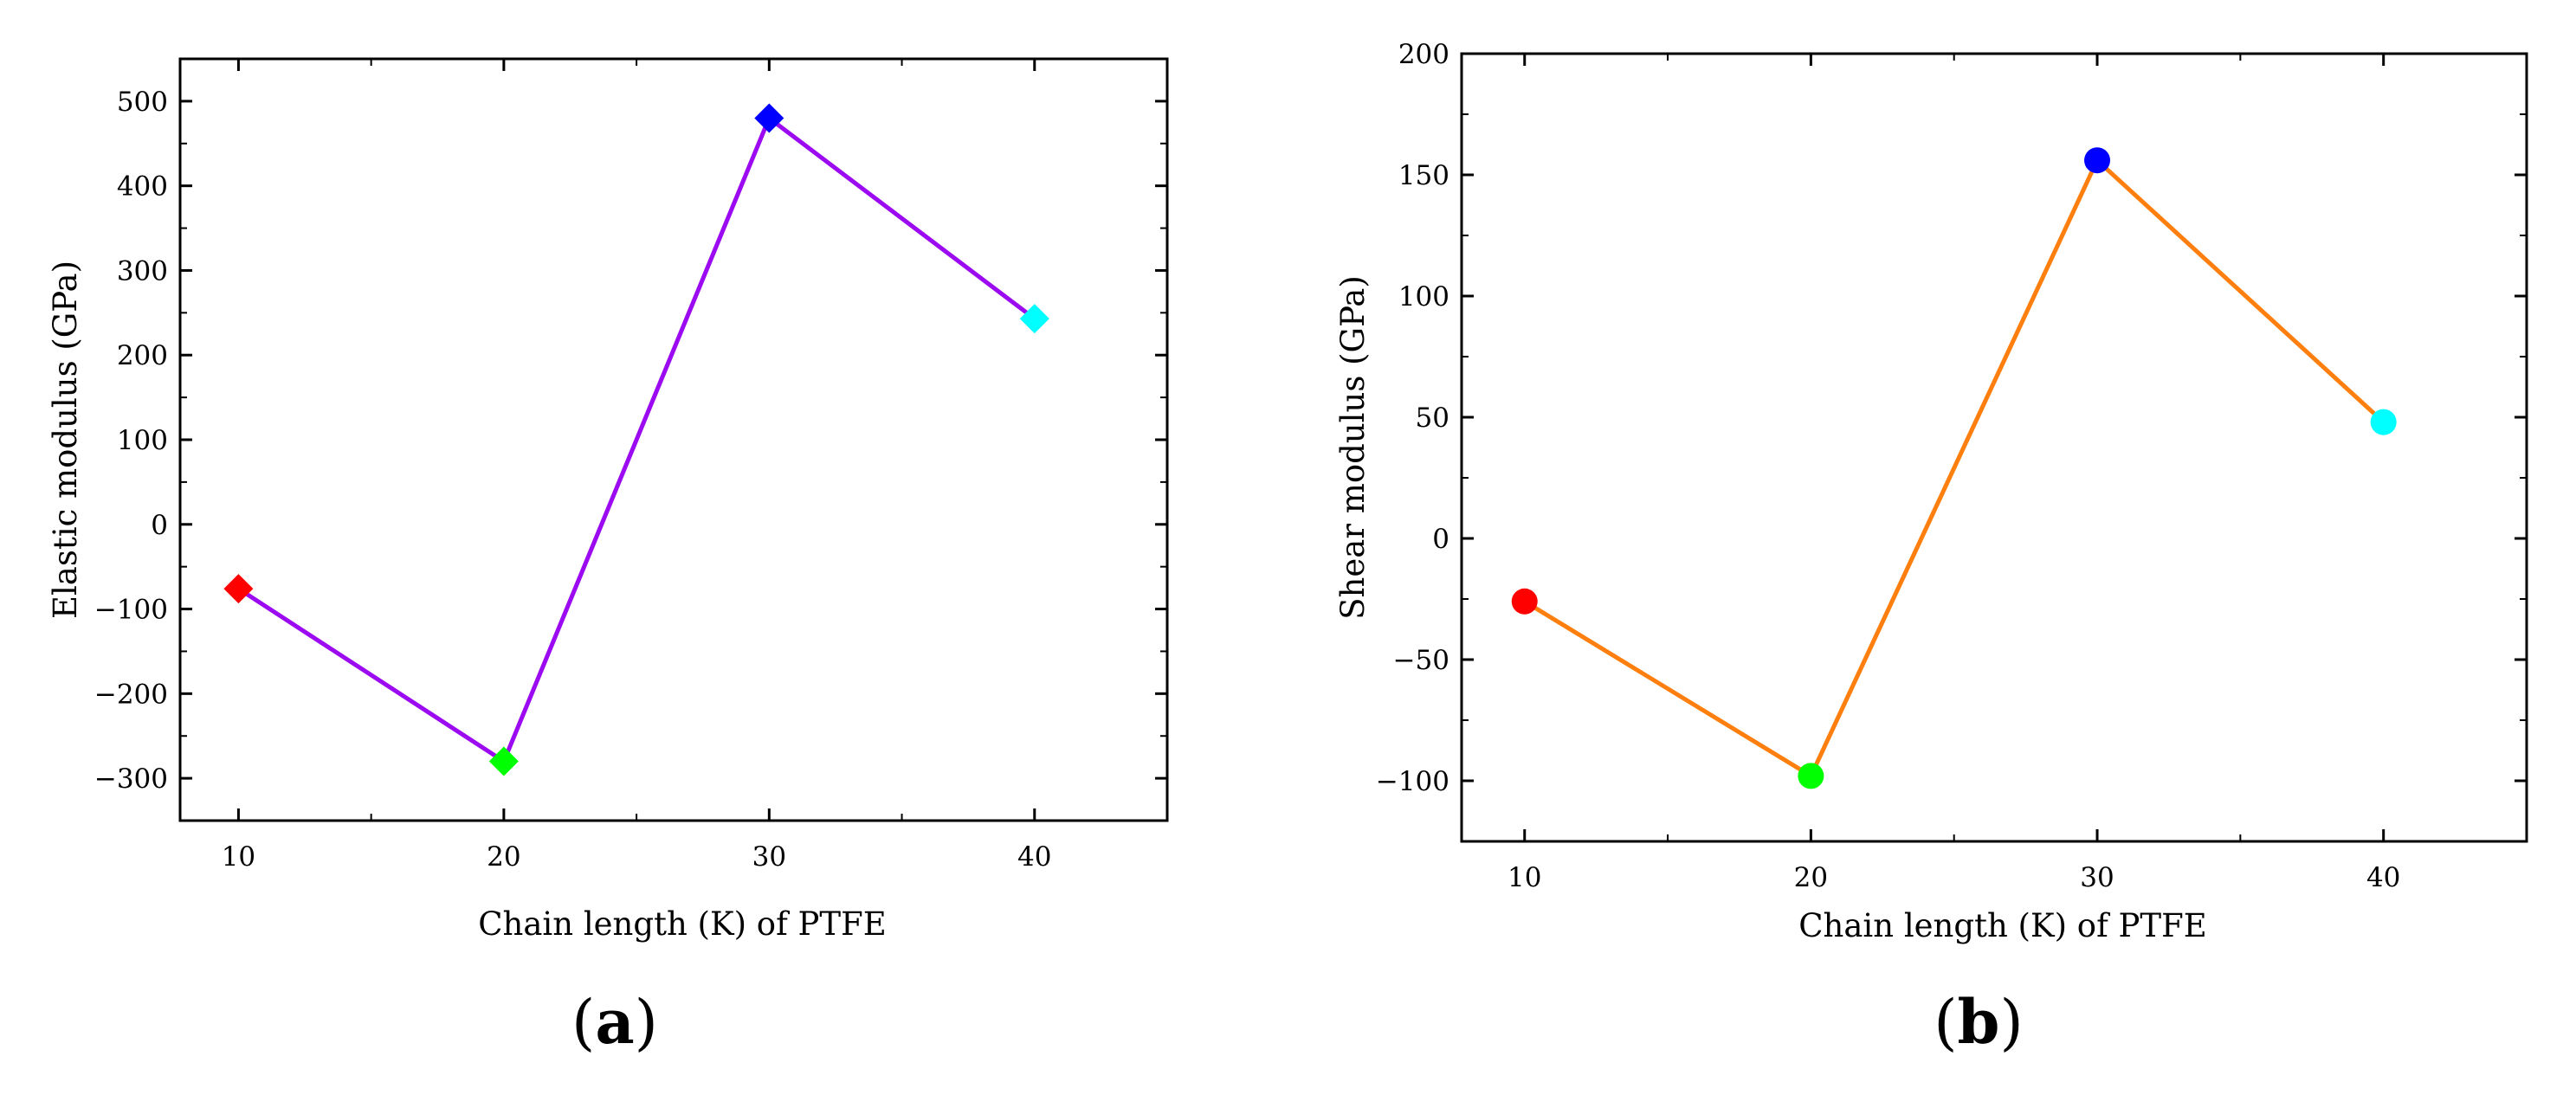 The image size is (2576, 1095). What do you see at coordinates (142, 103) in the screenshot?
I see `panel-a-ytick-label: 500` at bounding box center [142, 103].